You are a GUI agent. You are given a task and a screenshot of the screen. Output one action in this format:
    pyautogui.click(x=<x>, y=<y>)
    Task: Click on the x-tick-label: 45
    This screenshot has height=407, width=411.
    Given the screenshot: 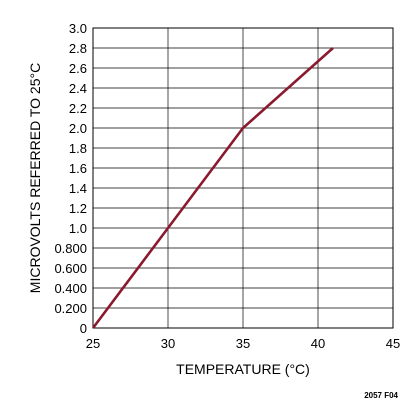 What is the action you would take?
    pyautogui.click(x=393, y=343)
    